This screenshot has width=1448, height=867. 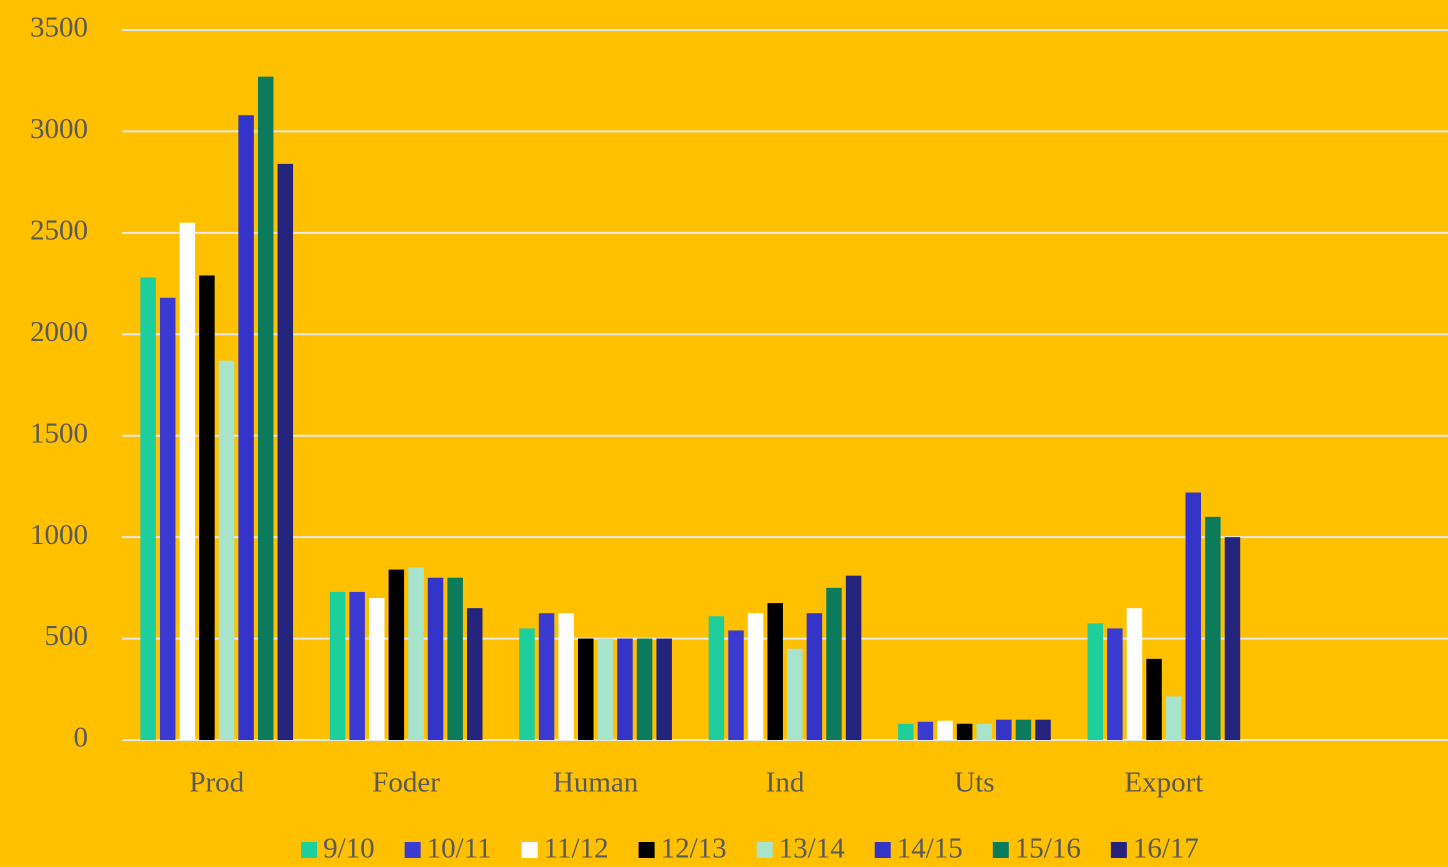 What do you see at coordinates (576, 849) in the screenshot?
I see `legend-label: 11/12` at bounding box center [576, 849].